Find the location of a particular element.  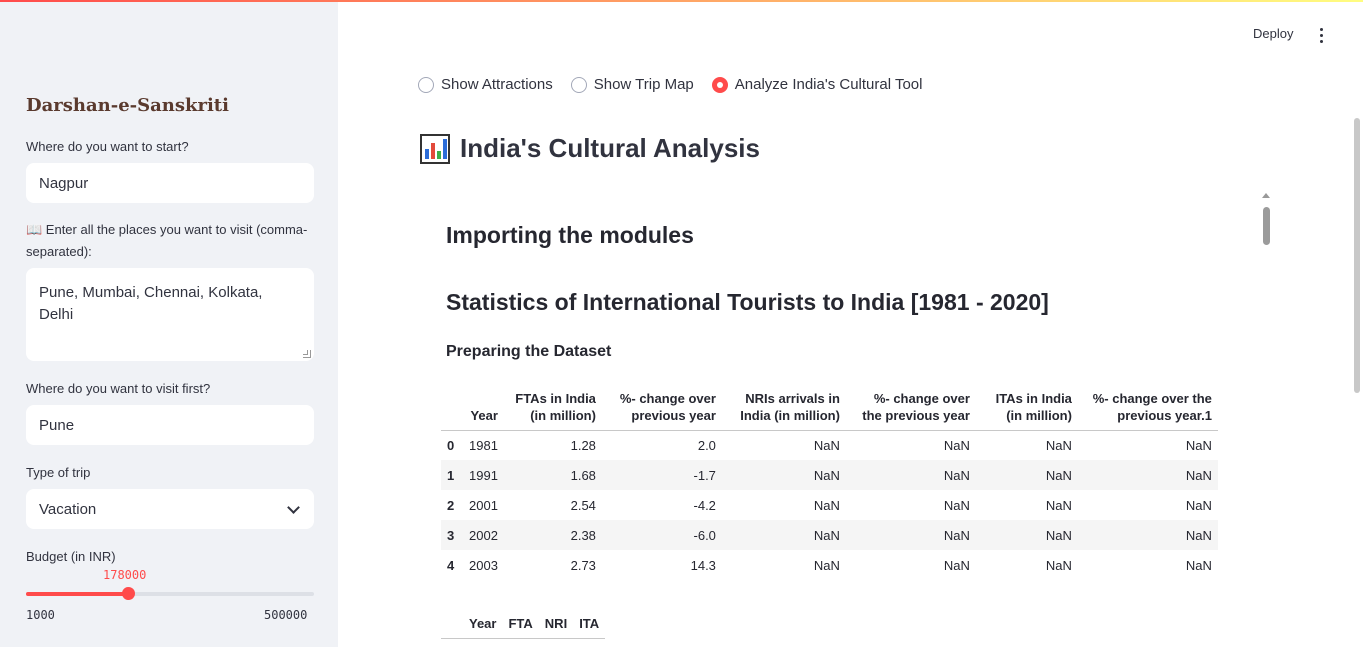

table-cell: 1.28 is located at coordinates (583, 445).